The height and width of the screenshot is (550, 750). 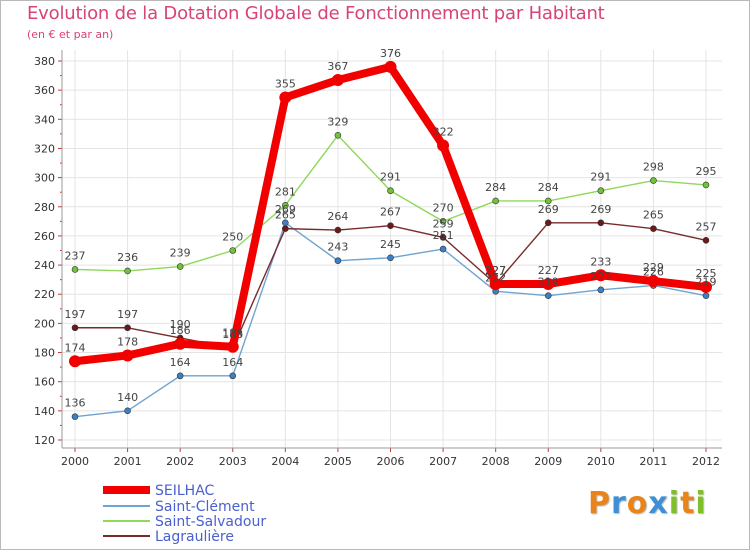 What do you see at coordinates (44, 207) in the screenshot?
I see `y-tick-label: 280` at bounding box center [44, 207].